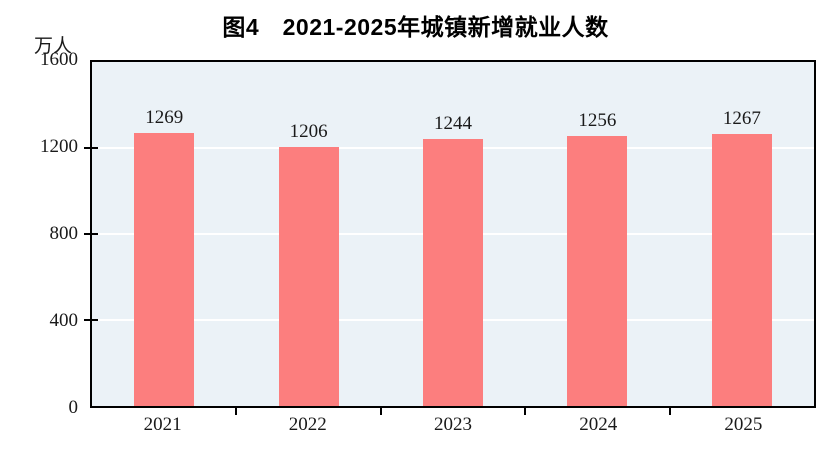 The height and width of the screenshot is (455, 831). Describe the element at coordinates (598, 424) in the screenshot. I see `x-tick-label-2024: 2024` at that location.